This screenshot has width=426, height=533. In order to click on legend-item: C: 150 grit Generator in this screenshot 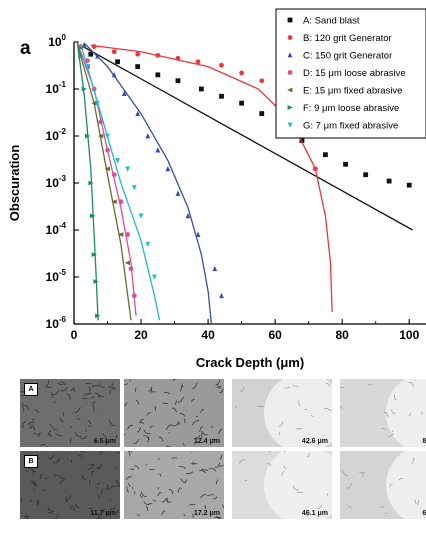, I will do `click(339, 56)`.